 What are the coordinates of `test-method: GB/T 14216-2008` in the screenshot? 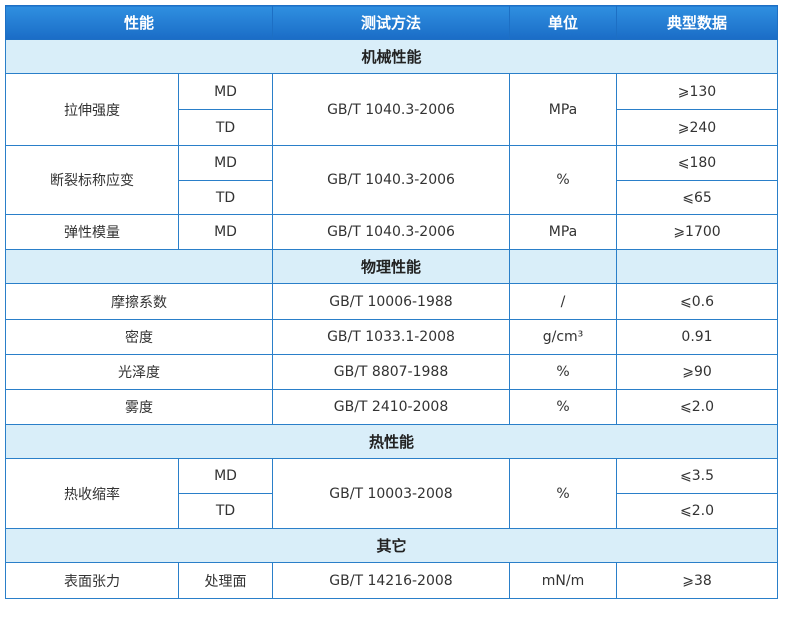 It's located at (391, 580).